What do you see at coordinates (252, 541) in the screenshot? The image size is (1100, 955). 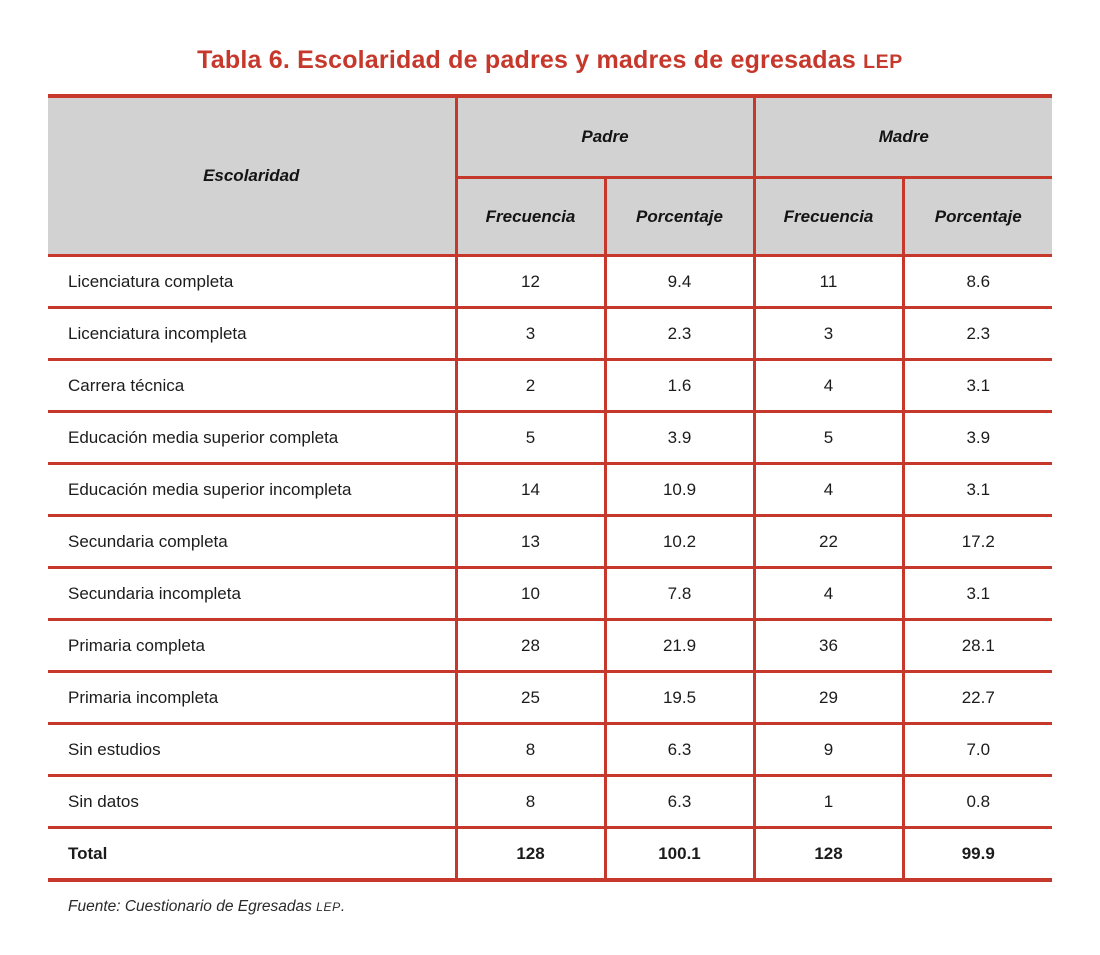 I see `row-label: Secundaria completa` at bounding box center [252, 541].